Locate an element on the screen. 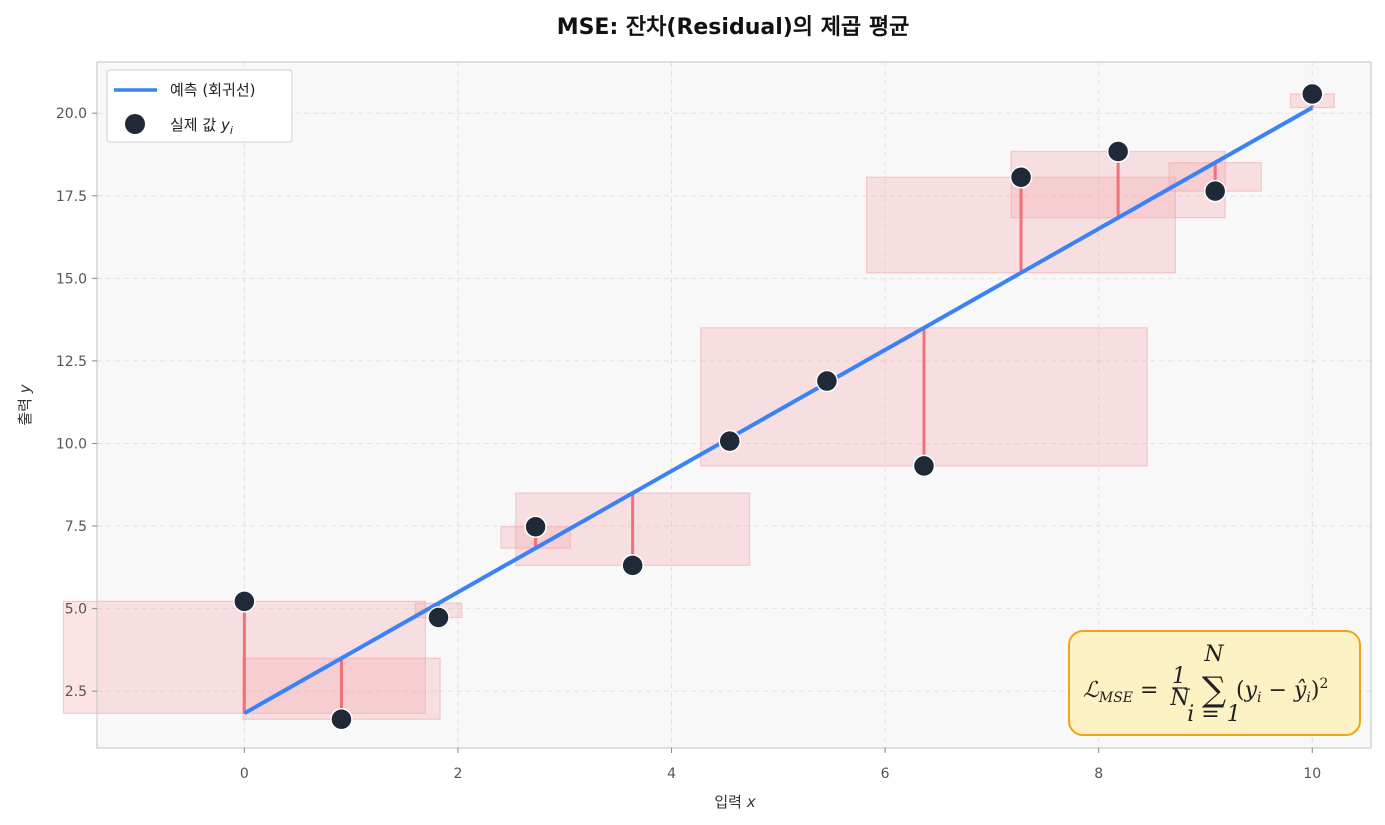  y-tick-label: 2.5 is located at coordinates (76, 692).